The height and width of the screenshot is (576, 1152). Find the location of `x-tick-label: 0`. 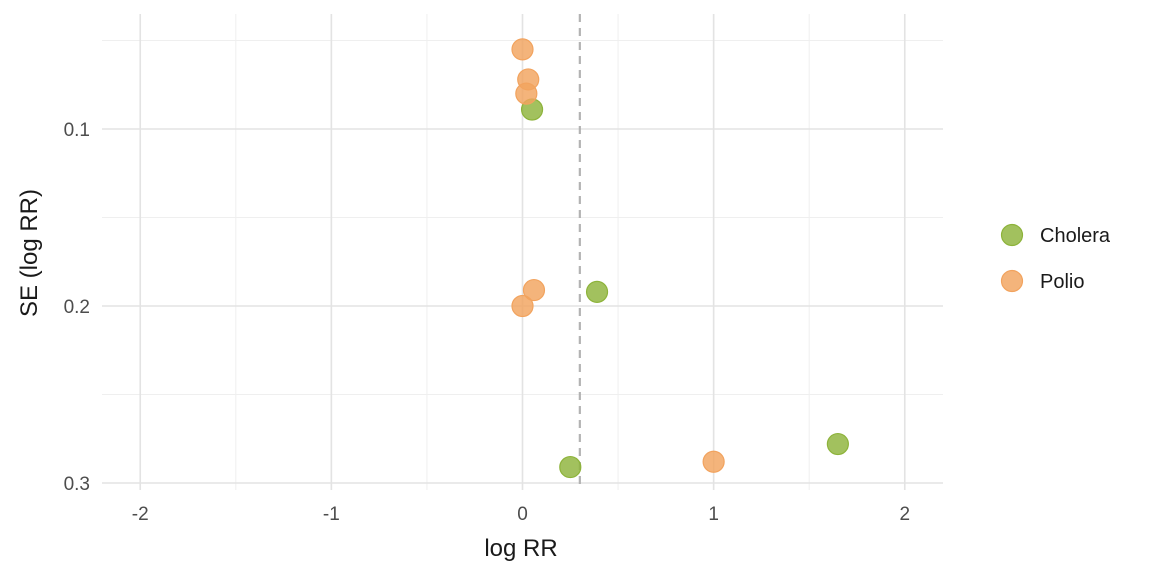

x-tick-label: 0 is located at coordinates (522, 514).